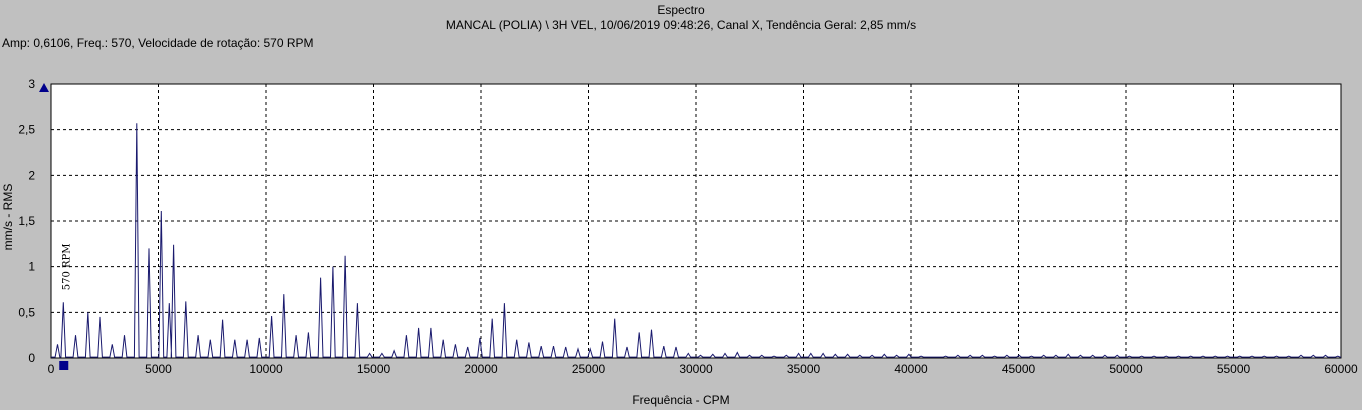 The image size is (1362, 410). I want to click on x-tick-label: 30000, so click(696, 369).